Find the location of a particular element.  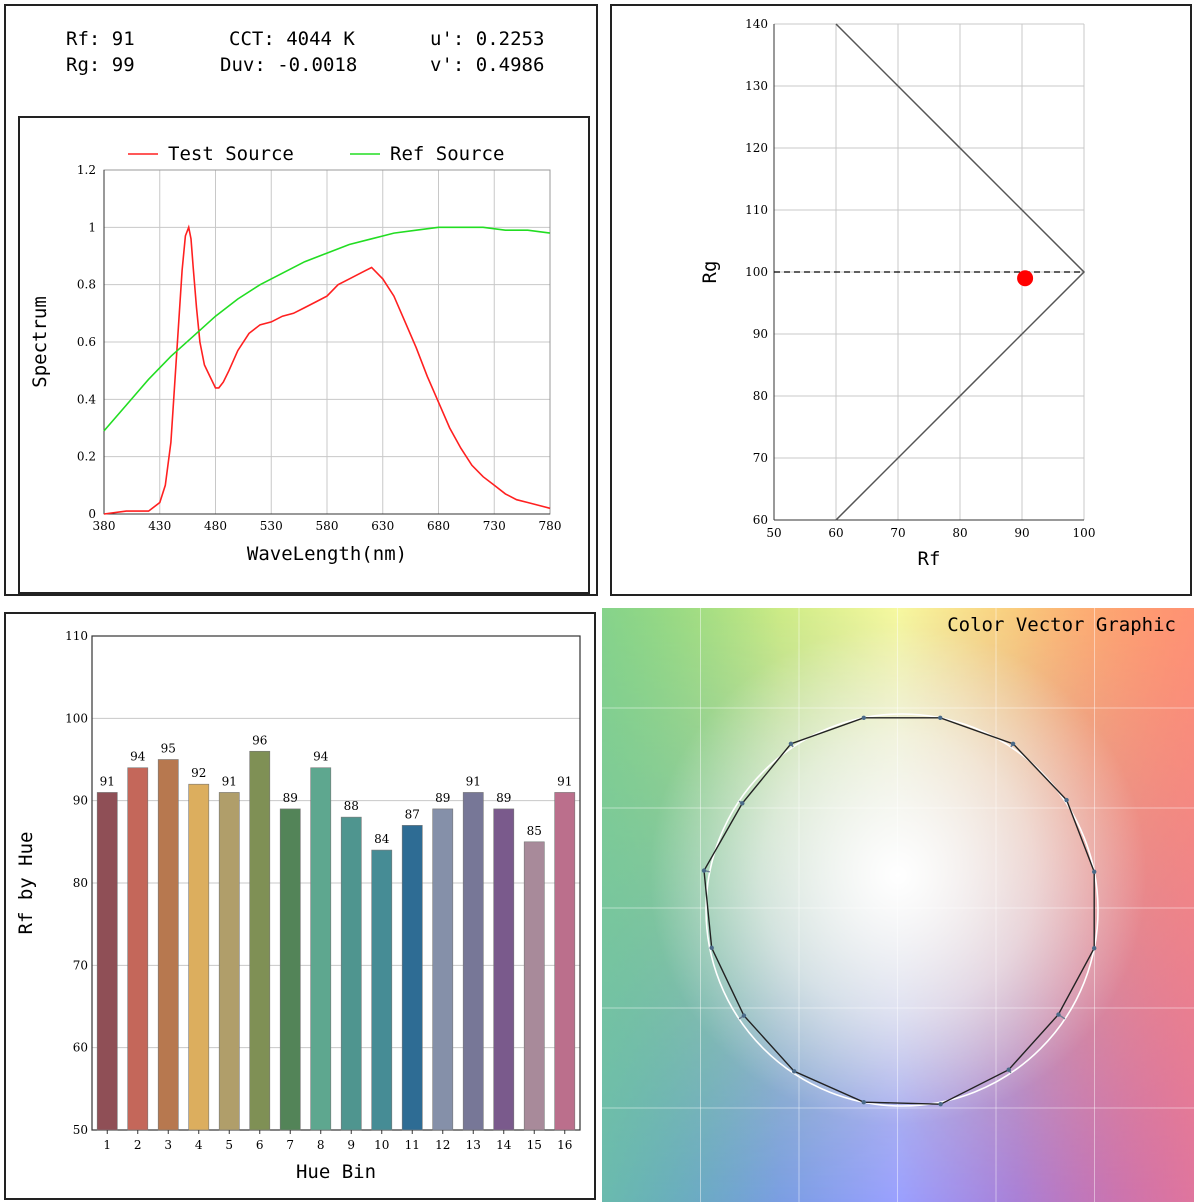

bar-value-label: 84 is located at coordinates (382, 839).